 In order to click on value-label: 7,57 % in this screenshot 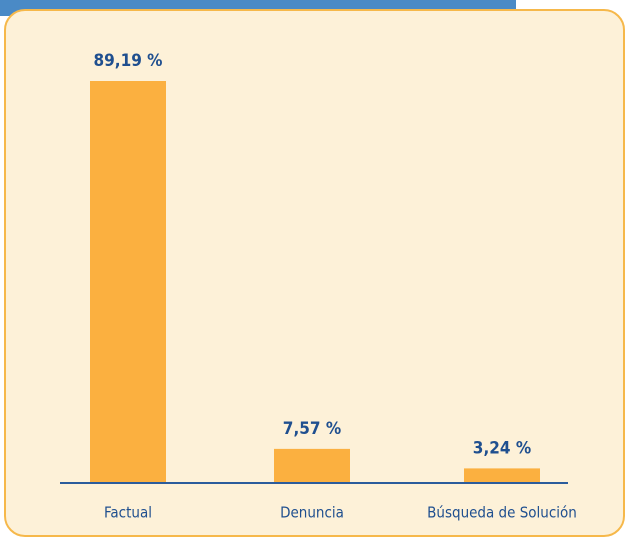, I will do `click(312, 429)`.